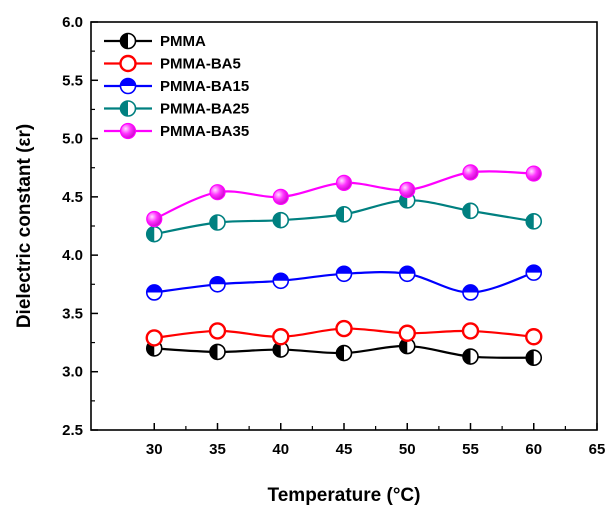 This screenshot has width=608, height=510. I want to click on legend-item-pmma-ba15: PMMA-BA15, so click(176, 86).